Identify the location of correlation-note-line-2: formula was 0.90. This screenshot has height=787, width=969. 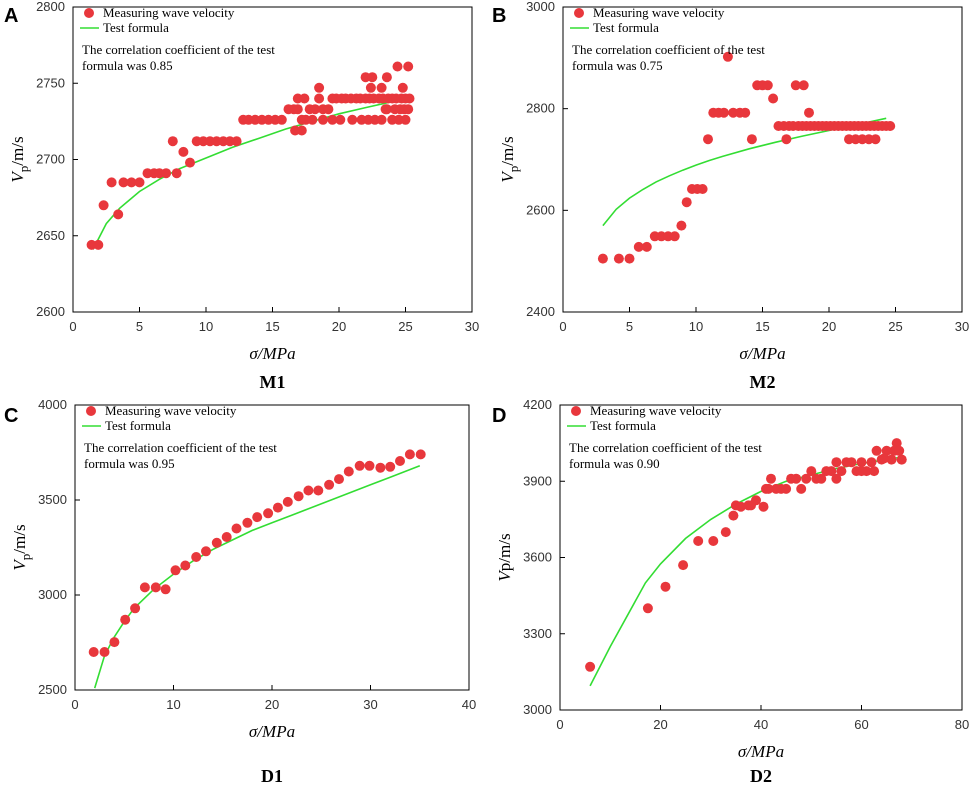
(614, 463).